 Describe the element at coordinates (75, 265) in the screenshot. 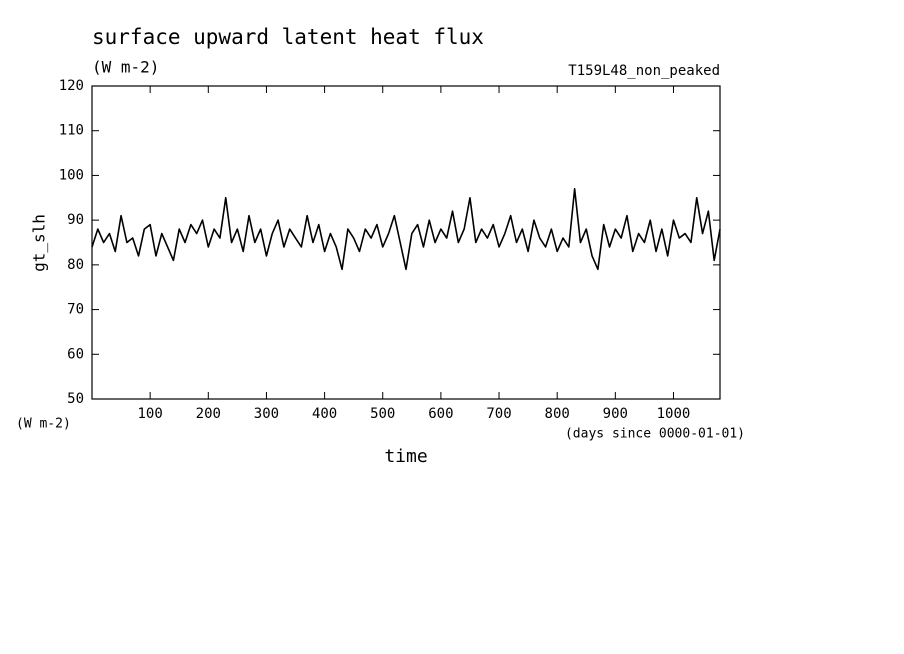

I see `y-tick-label: 80` at that location.